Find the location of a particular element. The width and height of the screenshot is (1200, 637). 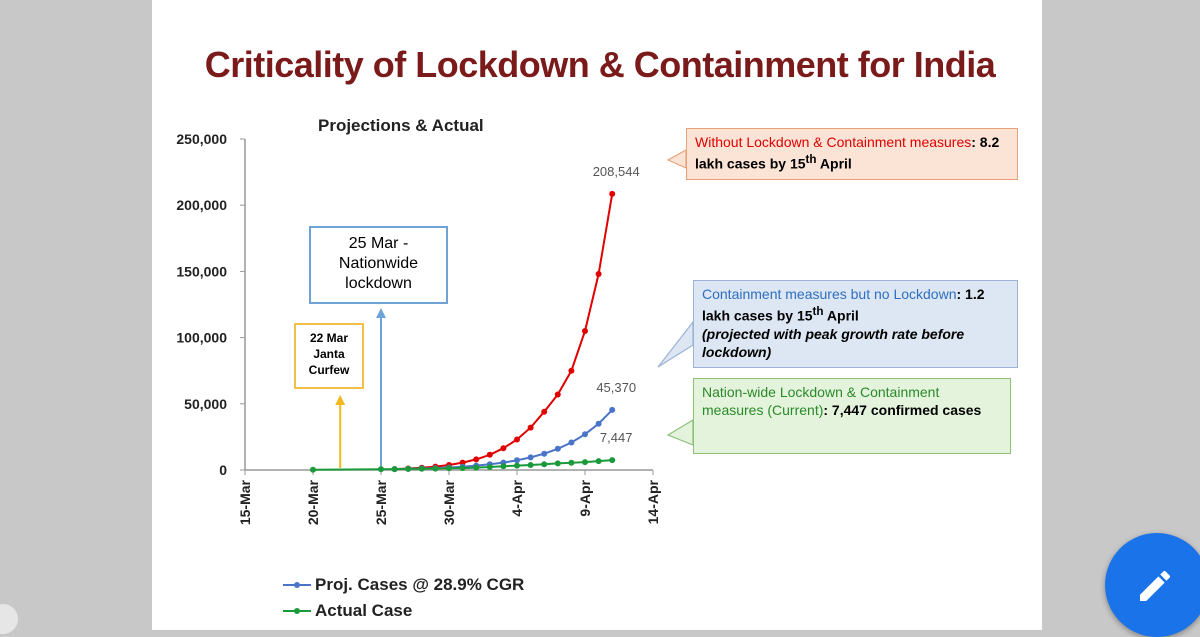

y-tick-label: 150,000 is located at coordinates (201, 271).